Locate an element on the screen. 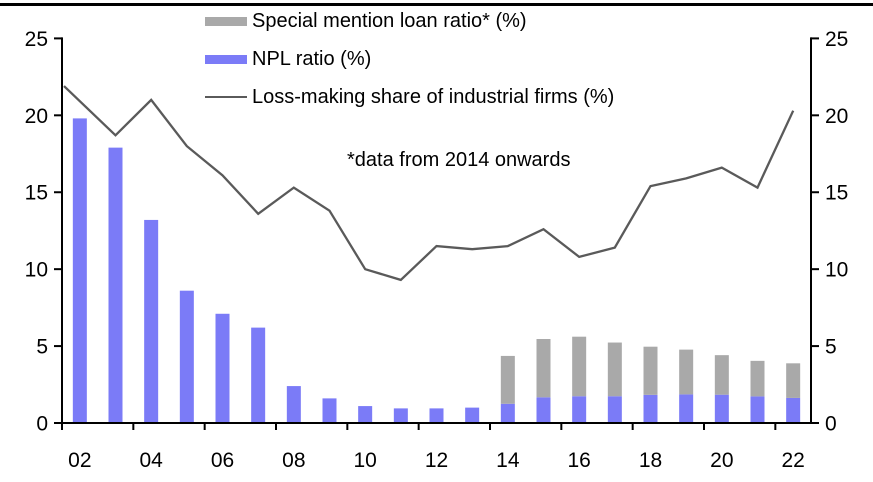 This screenshot has width=873, height=482. y-axis-label-right: 25 is located at coordinates (836, 39).